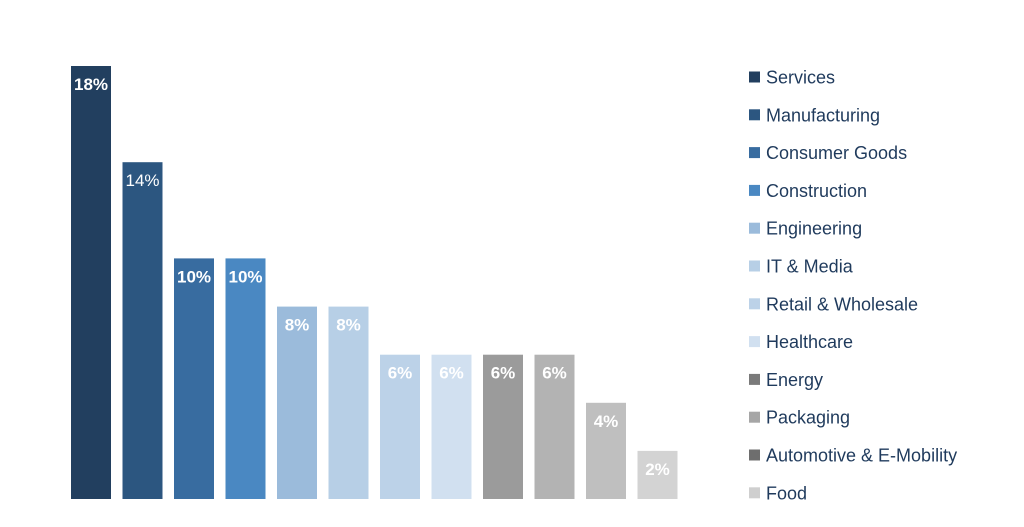 This screenshot has height=527, width=1024. I want to click on legend-label-energy: Energy, so click(794, 380).